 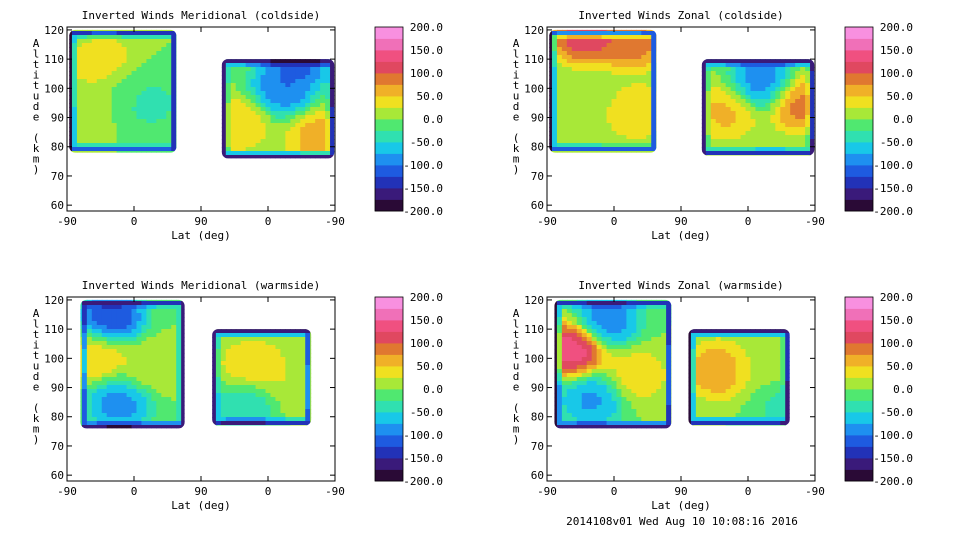 What do you see at coordinates (680, 15) in the screenshot?
I see `chart-title: Inverted Winds Zonal (coldside)` at bounding box center [680, 15].